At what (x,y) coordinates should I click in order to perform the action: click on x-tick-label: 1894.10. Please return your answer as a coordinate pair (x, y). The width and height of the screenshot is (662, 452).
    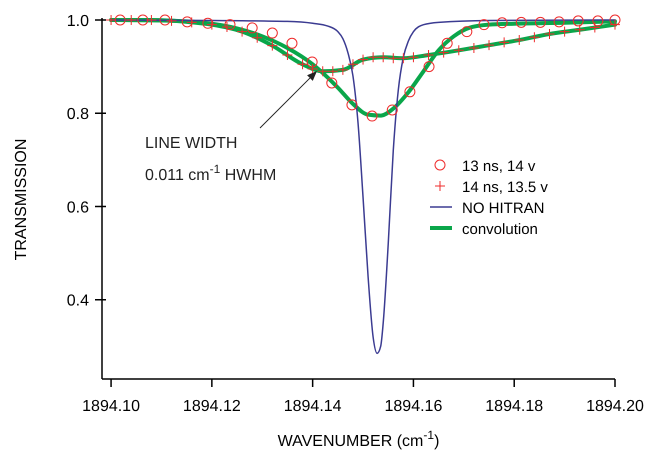
    Looking at the image, I should click on (111, 406).